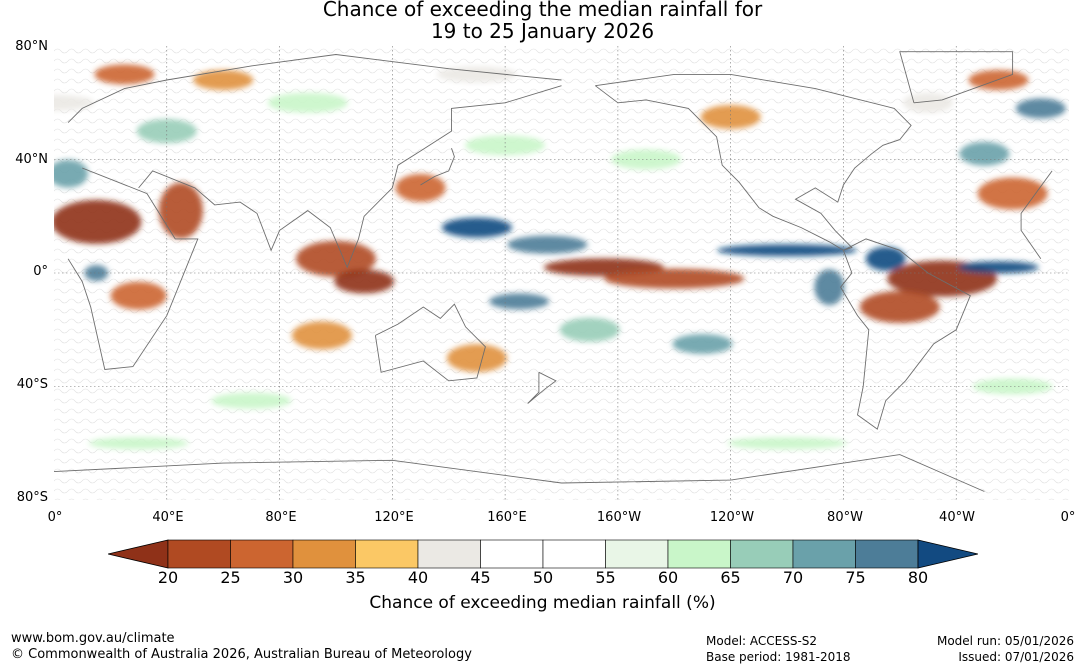  What do you see at coordinates (1016, 657) in the screenshot?
I see `footer-issued: Issued: 07/01/2026` at bounding box center [1016, 657].